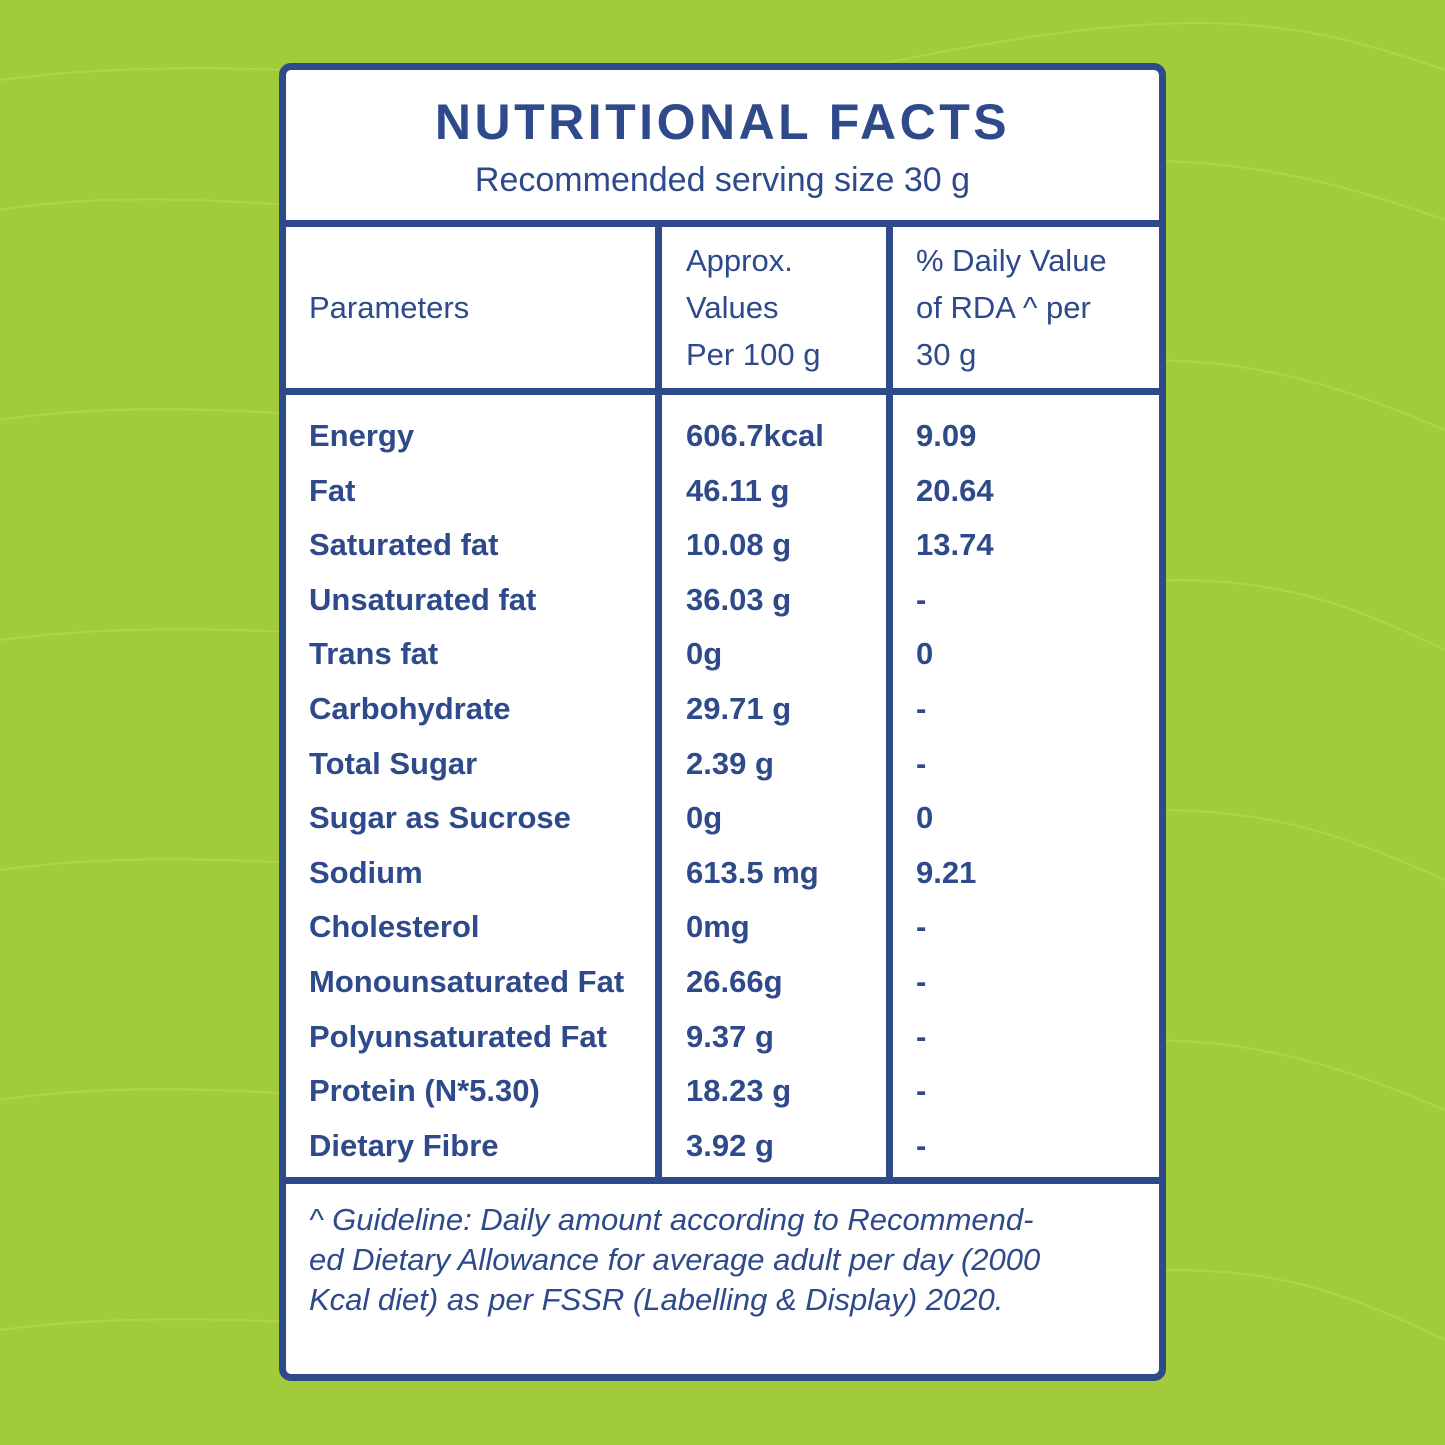 This screenshot has width=1445, height=1445. I want to click on table-row: Total Sugar 2.39 g -, so click(722, 767).